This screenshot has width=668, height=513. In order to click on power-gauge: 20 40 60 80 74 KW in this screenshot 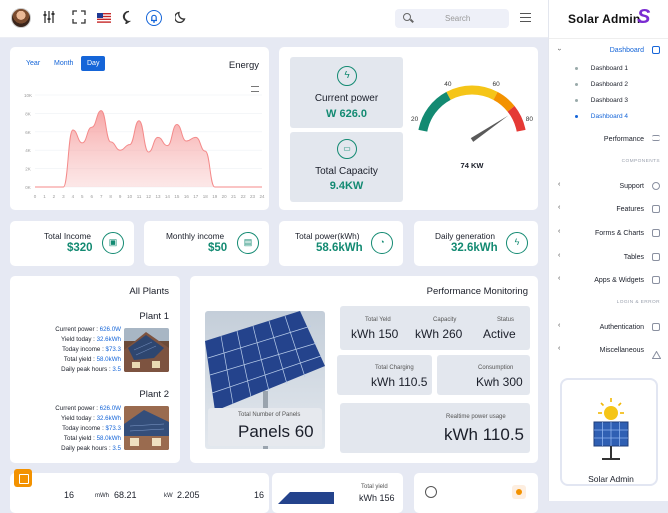, I will do `click(472, 125)`.